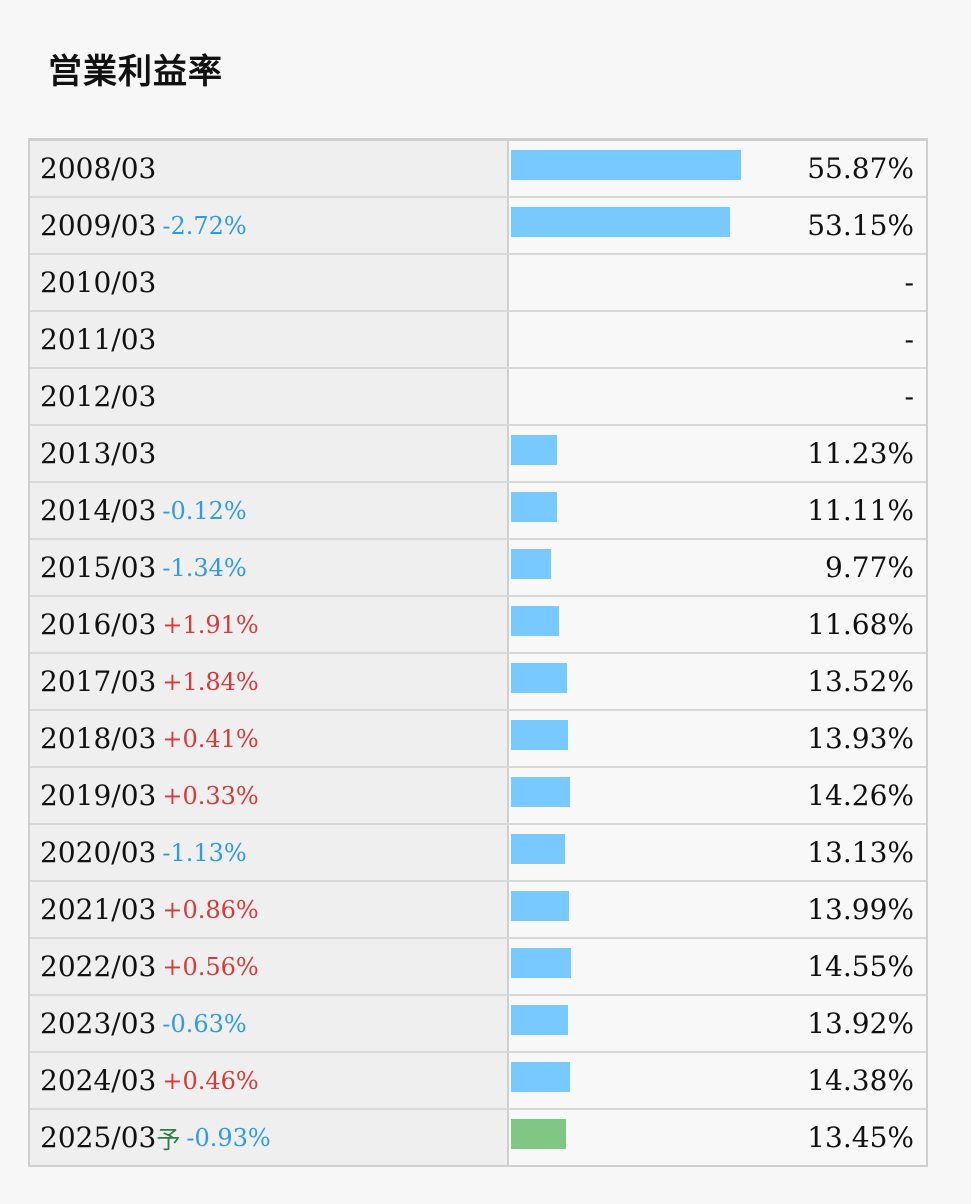 The width and height of the screenshot is (971, 1204). Describe the element at coordinates (98, 396) in the screenshot. I see `period-label: 2012/03` at that location.